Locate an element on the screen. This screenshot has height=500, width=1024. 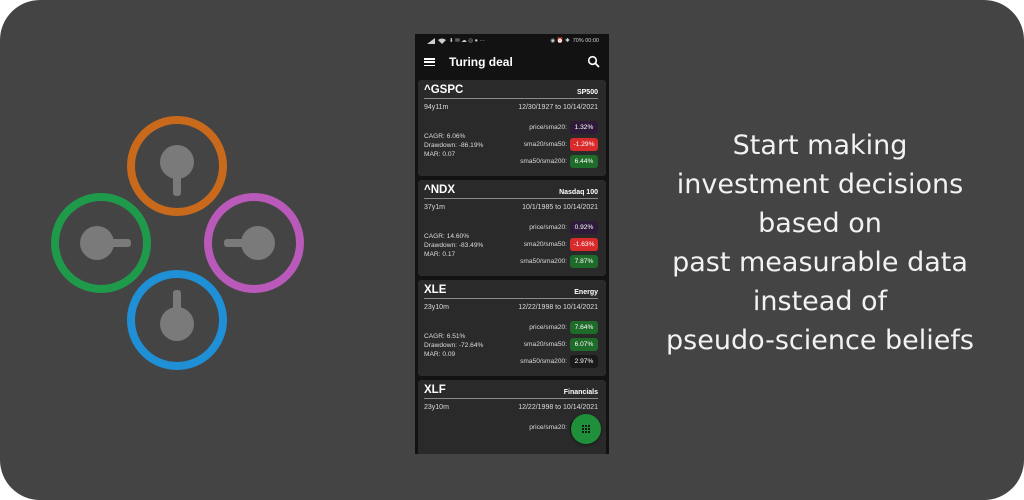
battery-time: 70% 00:00 is located at coordinates (585, 40).